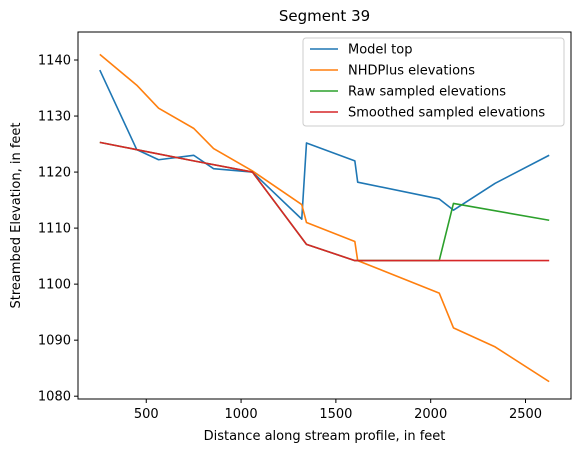  I want to click on x-tick-label: 2500, so click(525, 414).